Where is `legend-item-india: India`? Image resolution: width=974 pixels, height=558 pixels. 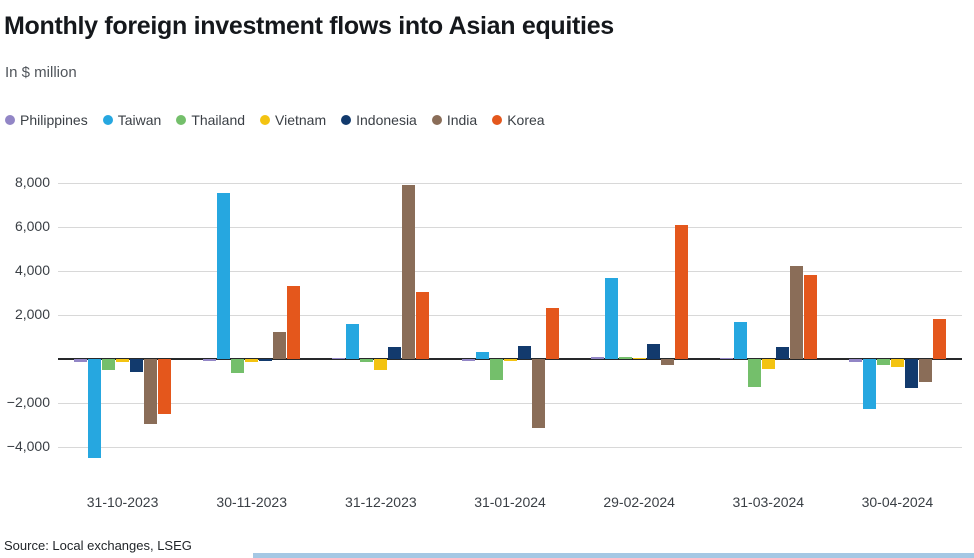
legend-item-india: India is located at coordinates (454, 120).